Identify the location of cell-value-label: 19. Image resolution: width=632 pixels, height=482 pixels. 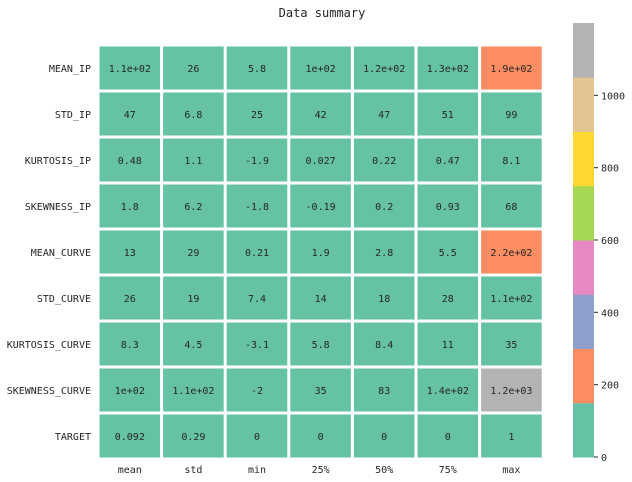
(193, 299).